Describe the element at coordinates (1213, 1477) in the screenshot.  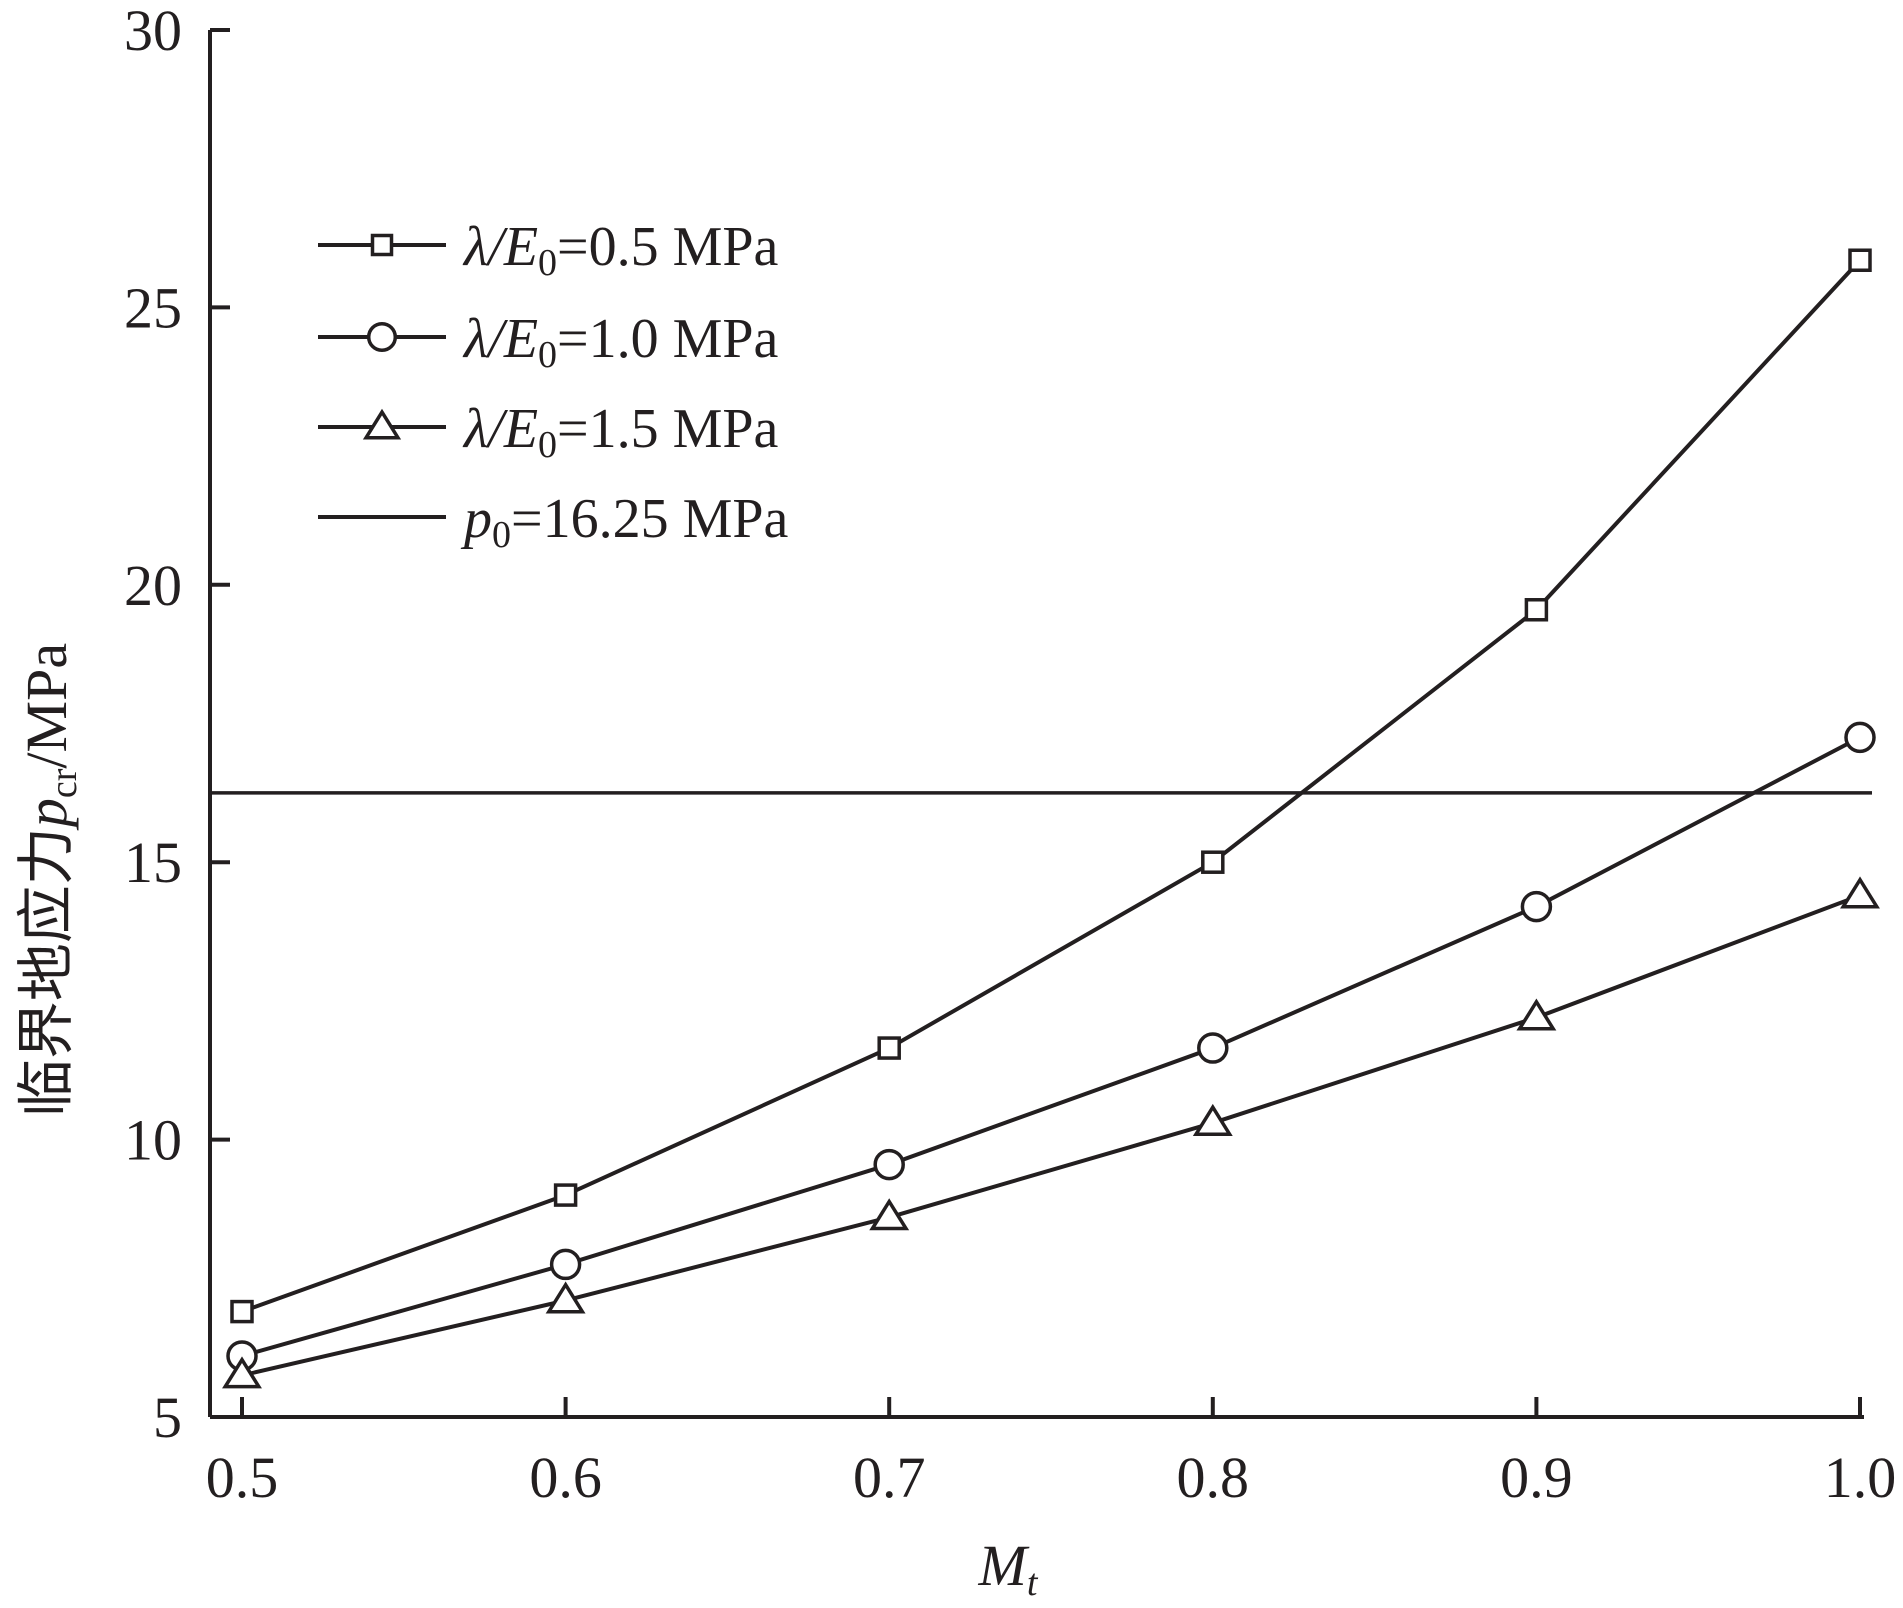
I see `x-tick-label: 0.8` at that location.